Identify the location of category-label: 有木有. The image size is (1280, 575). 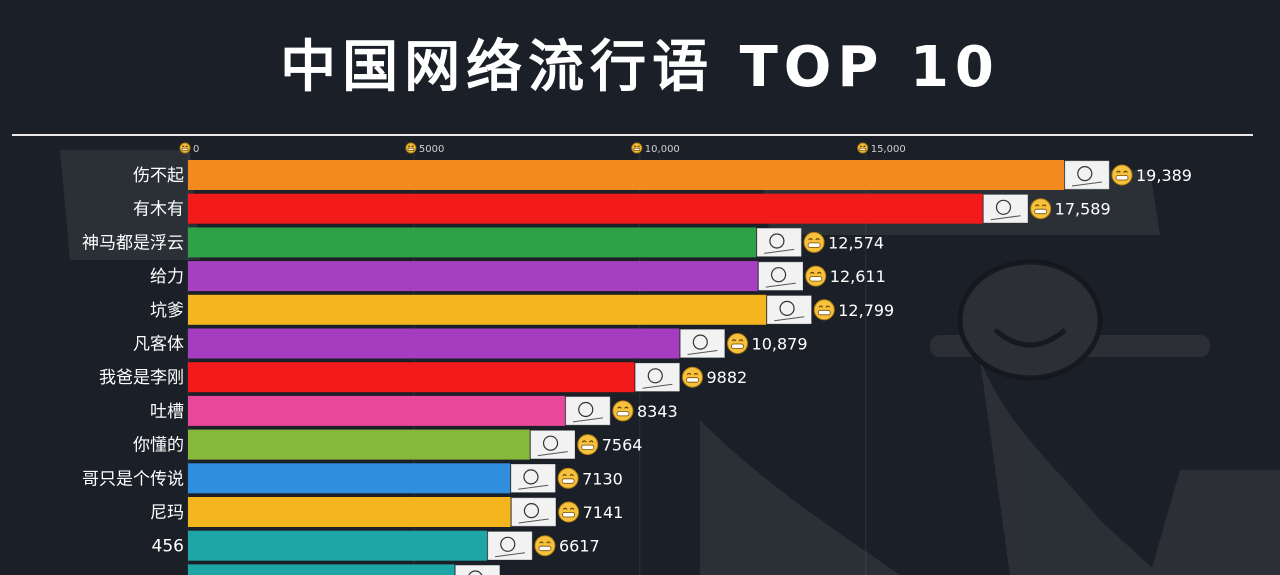
(158, 210).